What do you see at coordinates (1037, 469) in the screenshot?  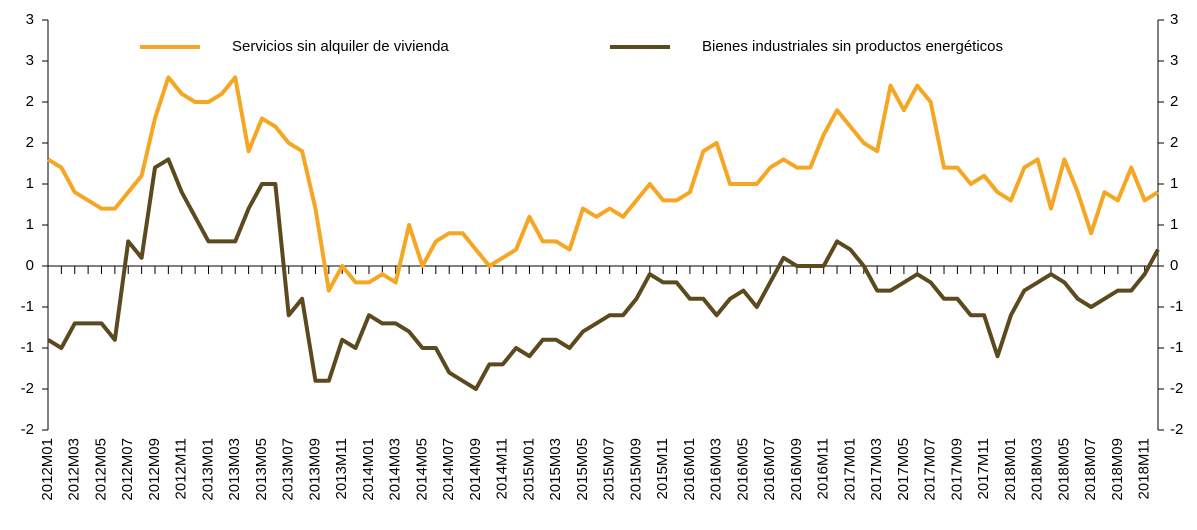 I see `x-tick-label: 2018M03` at bounding box center [1037, 469].